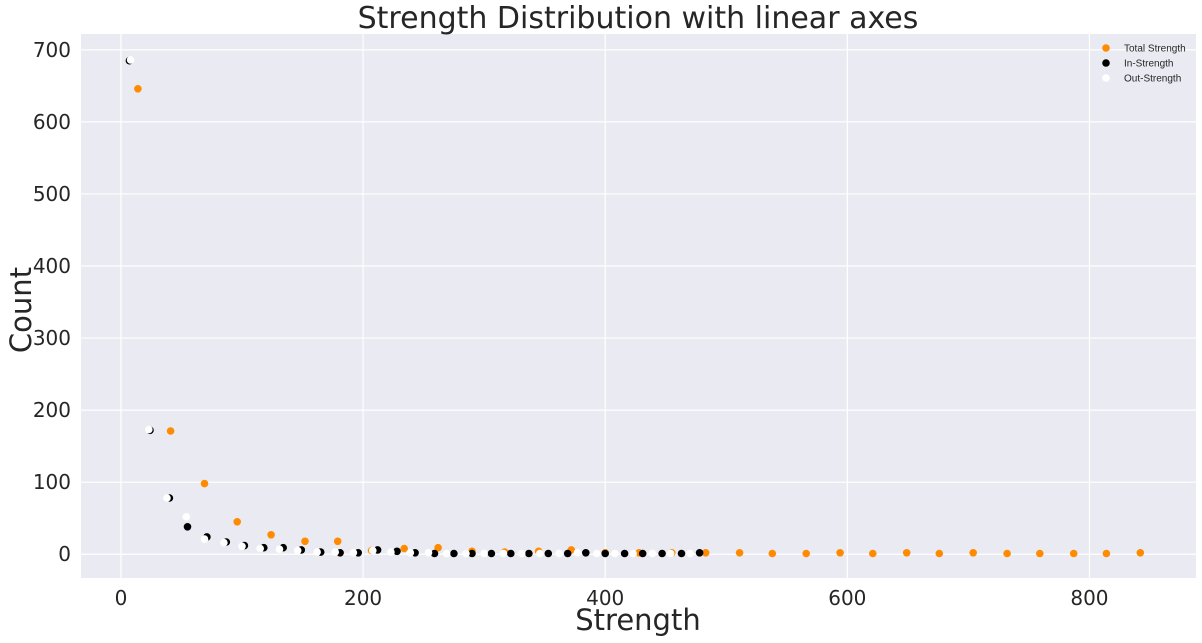 Image resolution: width=1202 pixels, height=643 pixels. I want to click on chart-title: Strength Distribution with linear axes, so click(638, 18).